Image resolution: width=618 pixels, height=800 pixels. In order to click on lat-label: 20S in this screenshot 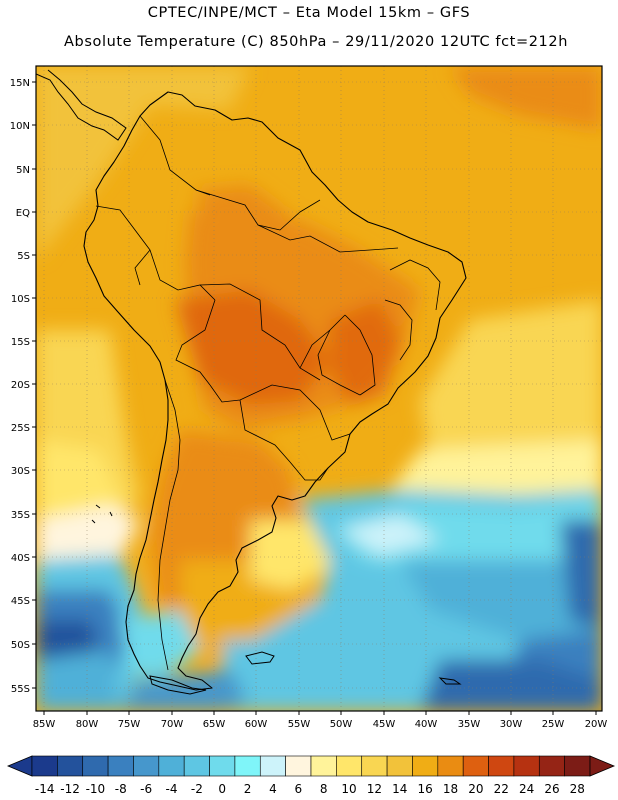, I will do `click(20, 385)`.